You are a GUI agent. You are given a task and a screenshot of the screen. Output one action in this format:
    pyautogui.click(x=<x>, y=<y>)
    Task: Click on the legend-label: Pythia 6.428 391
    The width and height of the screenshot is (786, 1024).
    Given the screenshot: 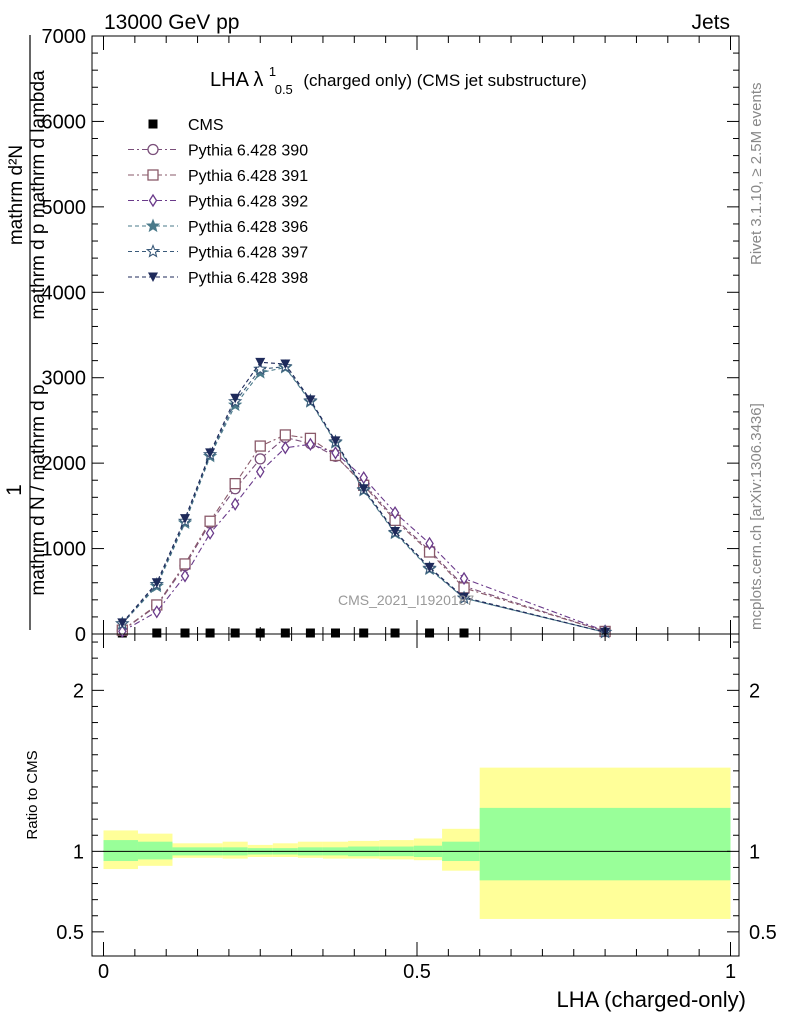 What is the action you would take?
    pyautogui.click(x=248, y=176)
    